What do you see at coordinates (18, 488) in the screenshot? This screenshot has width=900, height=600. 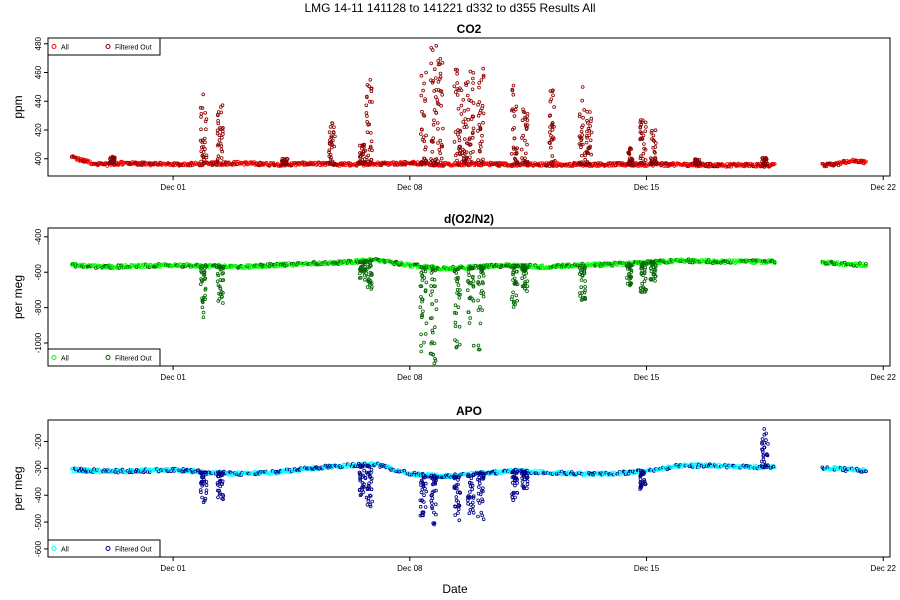 I see `y-axis-label: per meg` at bounding box center [18, 488].